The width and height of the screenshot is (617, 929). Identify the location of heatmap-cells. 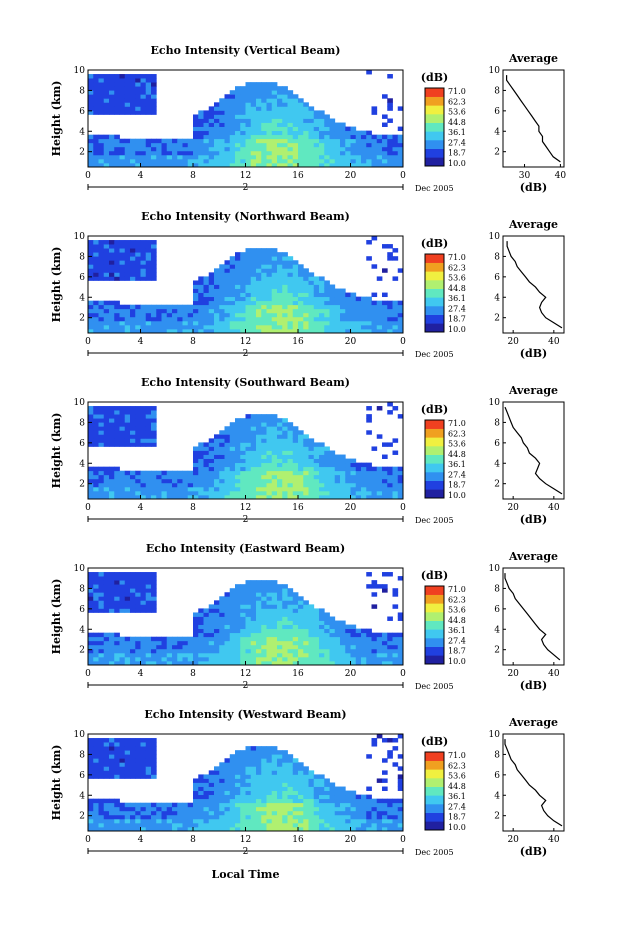
(246, 119).